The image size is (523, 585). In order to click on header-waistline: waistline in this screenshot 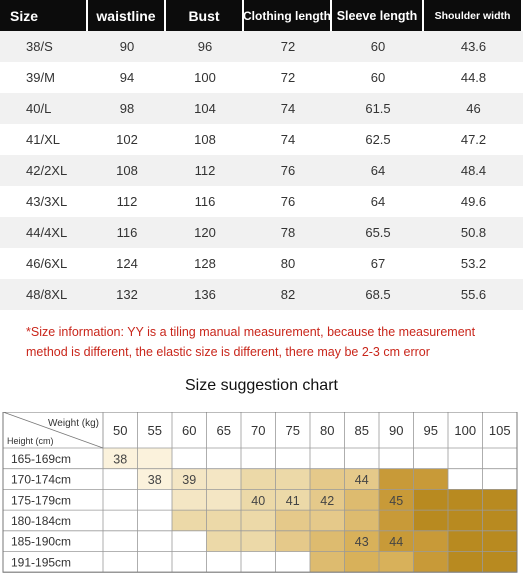, I will do `click(127, 15)`.